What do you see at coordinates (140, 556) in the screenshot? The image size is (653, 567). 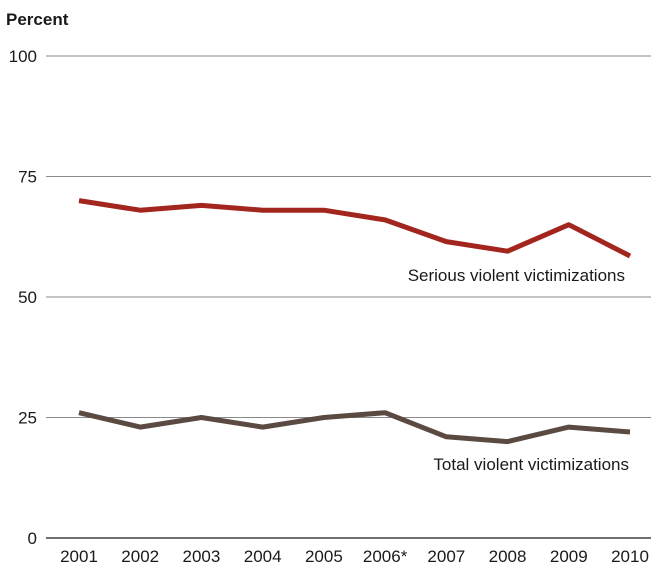 I see `x-tick-label: 2002` at bounding box center [140, 556].